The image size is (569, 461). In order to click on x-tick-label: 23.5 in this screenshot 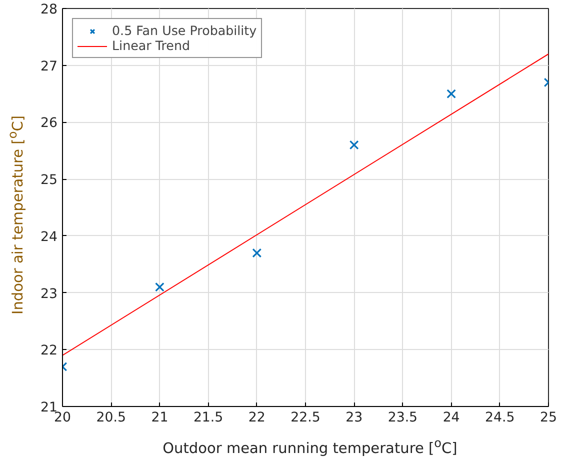, I will do `click(403, 418)`.